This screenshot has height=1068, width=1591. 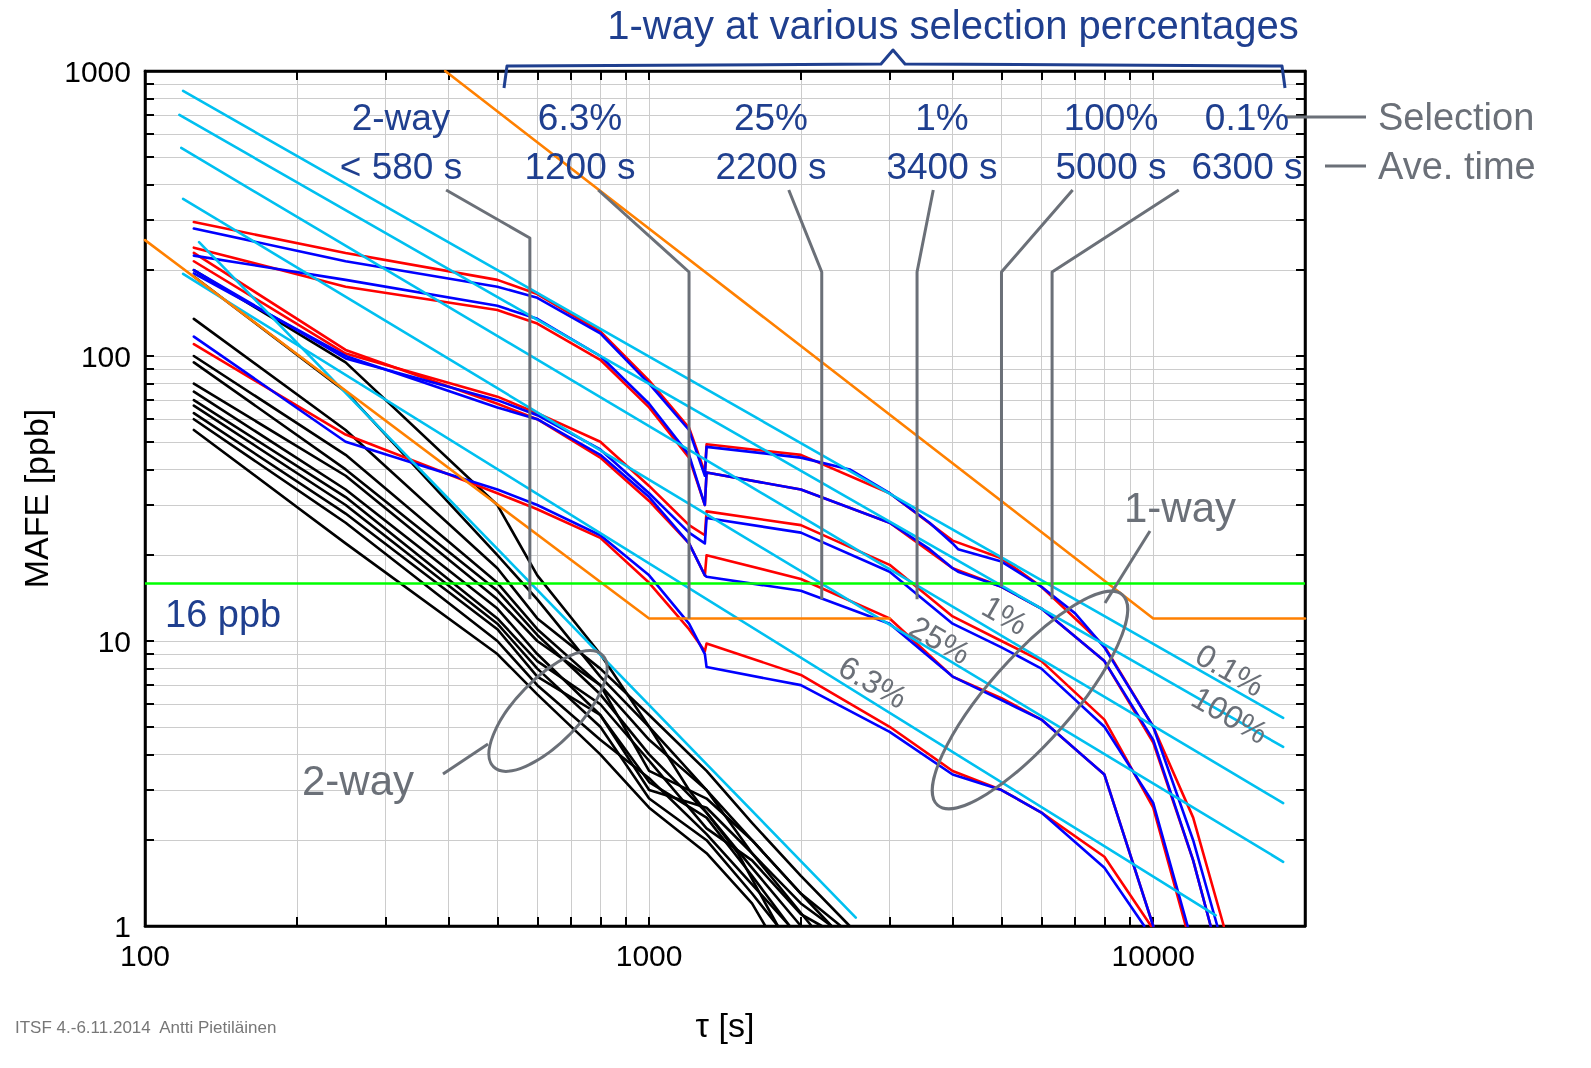 I want to click on annotation: 5000 s, so click(x=1111, y=166).